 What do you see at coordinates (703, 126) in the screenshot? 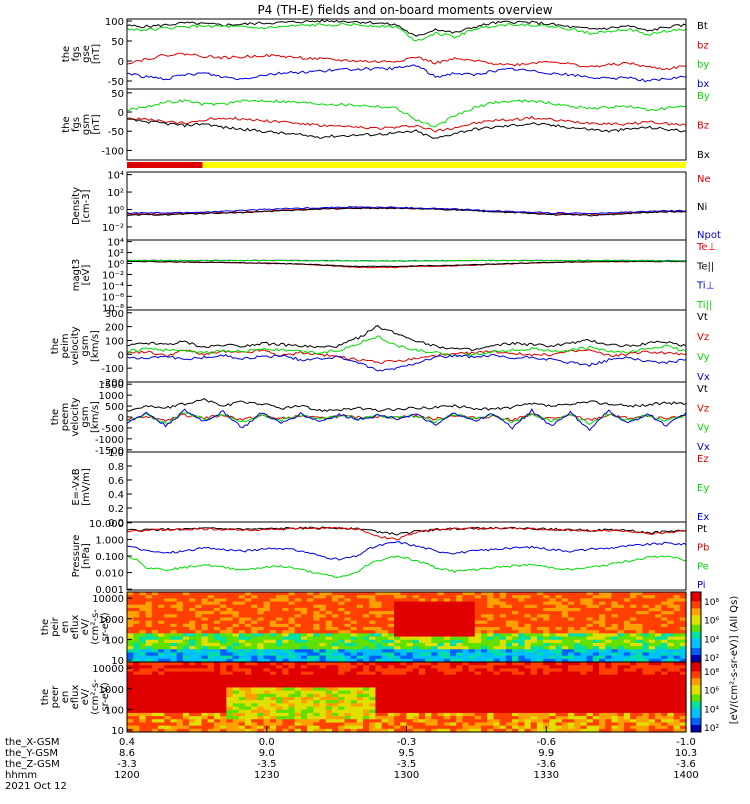
I see `legend-entry-fgs_gsm: Bz` at bounding box center [703, 126].